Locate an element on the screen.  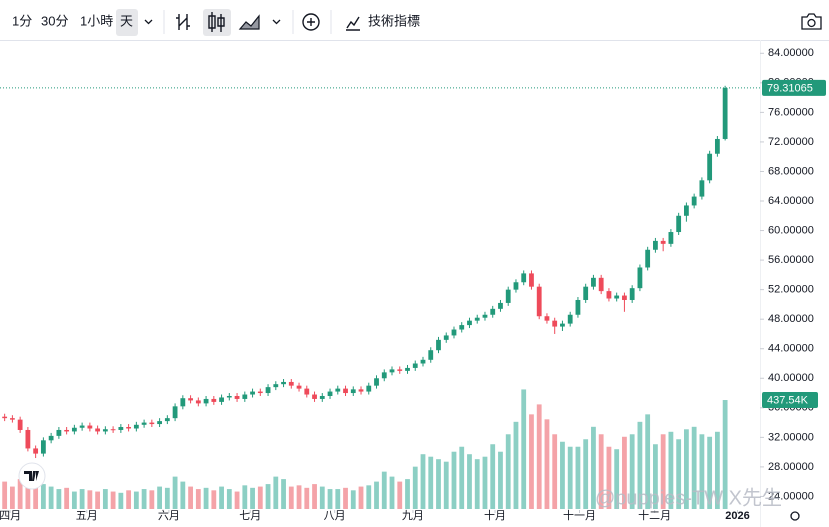
interval: 1小時 is located at coordinates (96, 20).